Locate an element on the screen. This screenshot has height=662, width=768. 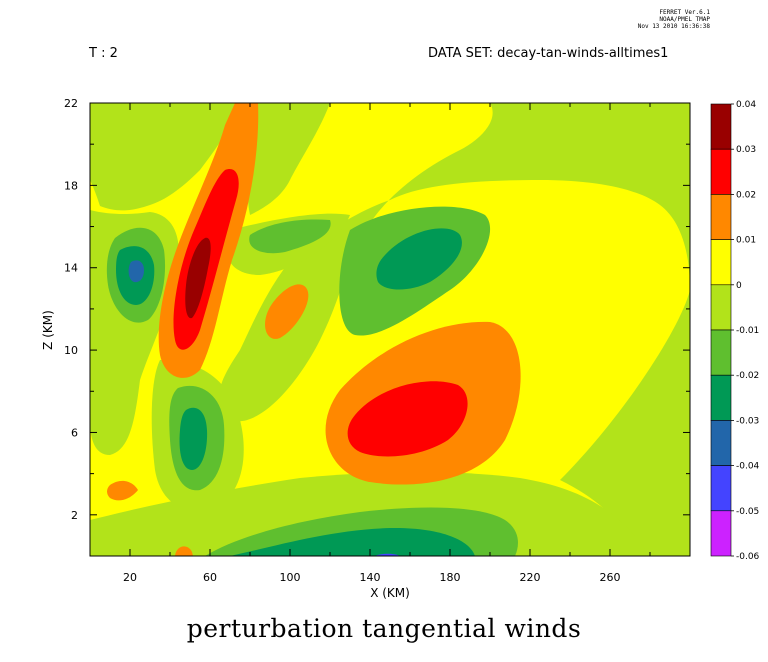
dataset-label: DATA SET: decay-tan-winds-alltimes1 is located at coordinates (548, 53).